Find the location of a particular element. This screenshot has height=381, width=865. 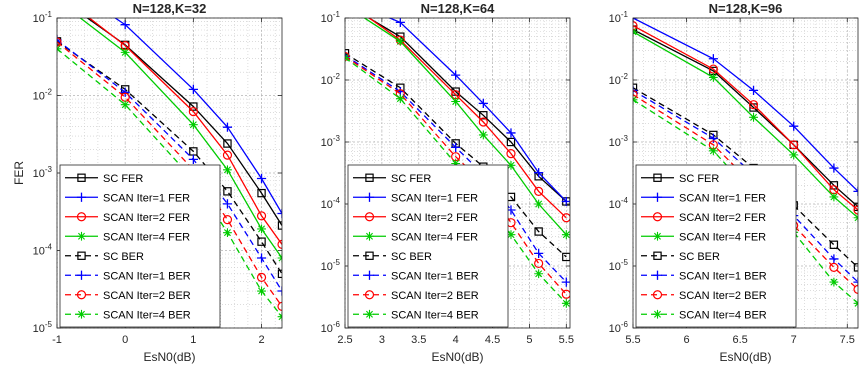

x-tick-label: 0 is located at coordinates (125, 340).